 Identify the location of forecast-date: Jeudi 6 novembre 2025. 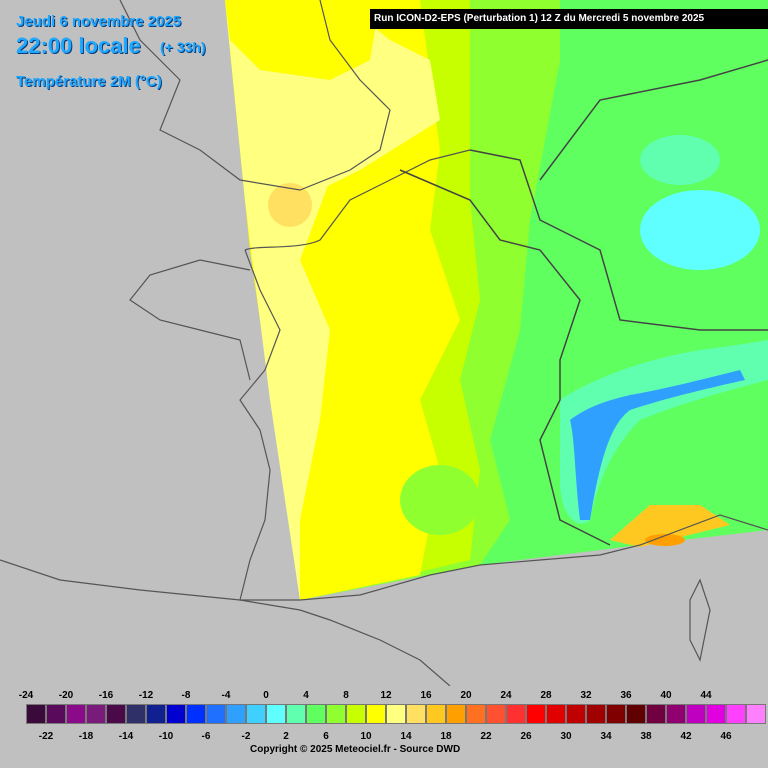
(99, 21).